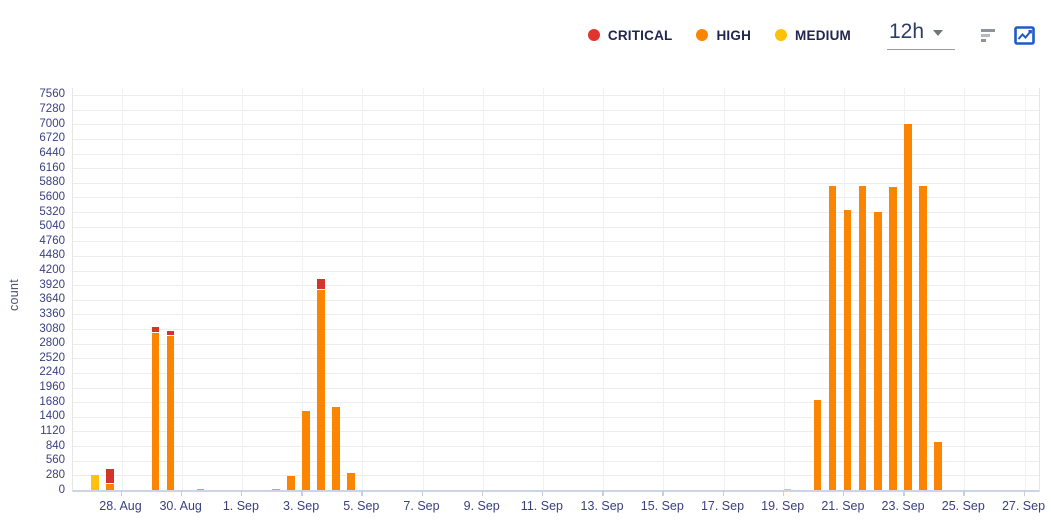 This screenshot has width=1051, height=527. I want to click on bar-24Sep-00h, so click(938, 465).